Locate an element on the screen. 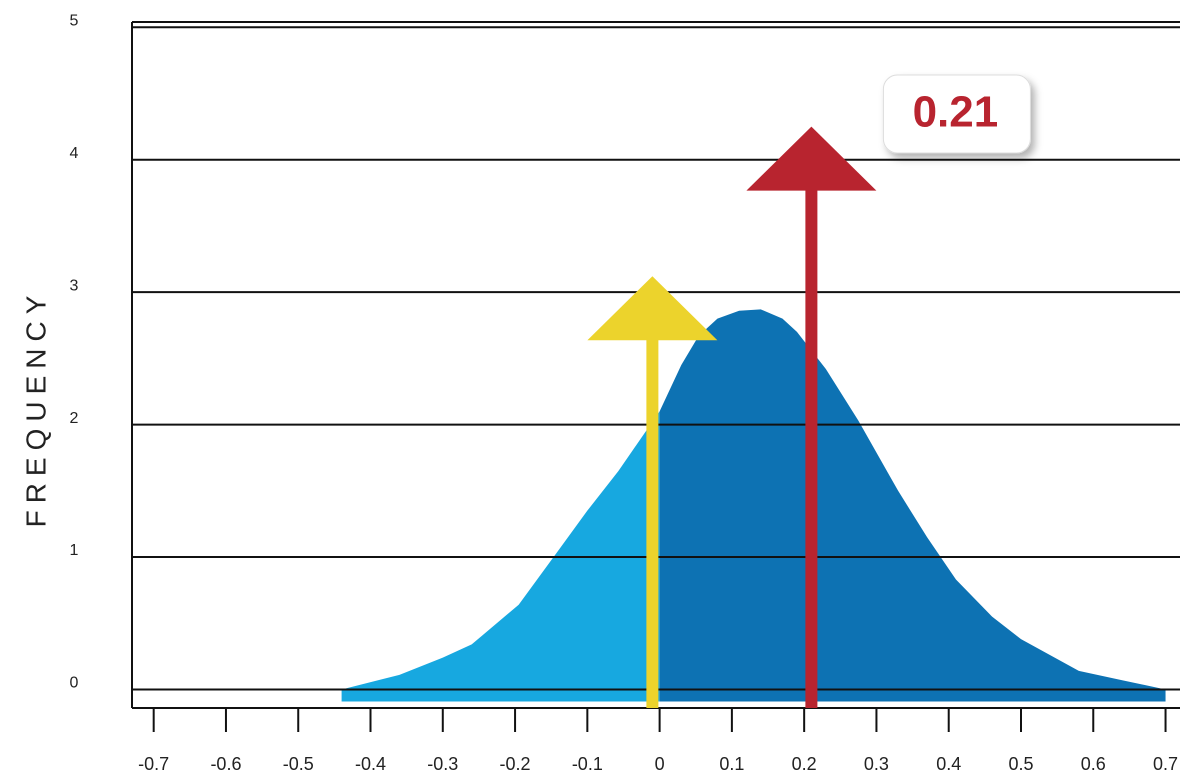  y-tick-label: 5 is located at coordinates (74, 21).